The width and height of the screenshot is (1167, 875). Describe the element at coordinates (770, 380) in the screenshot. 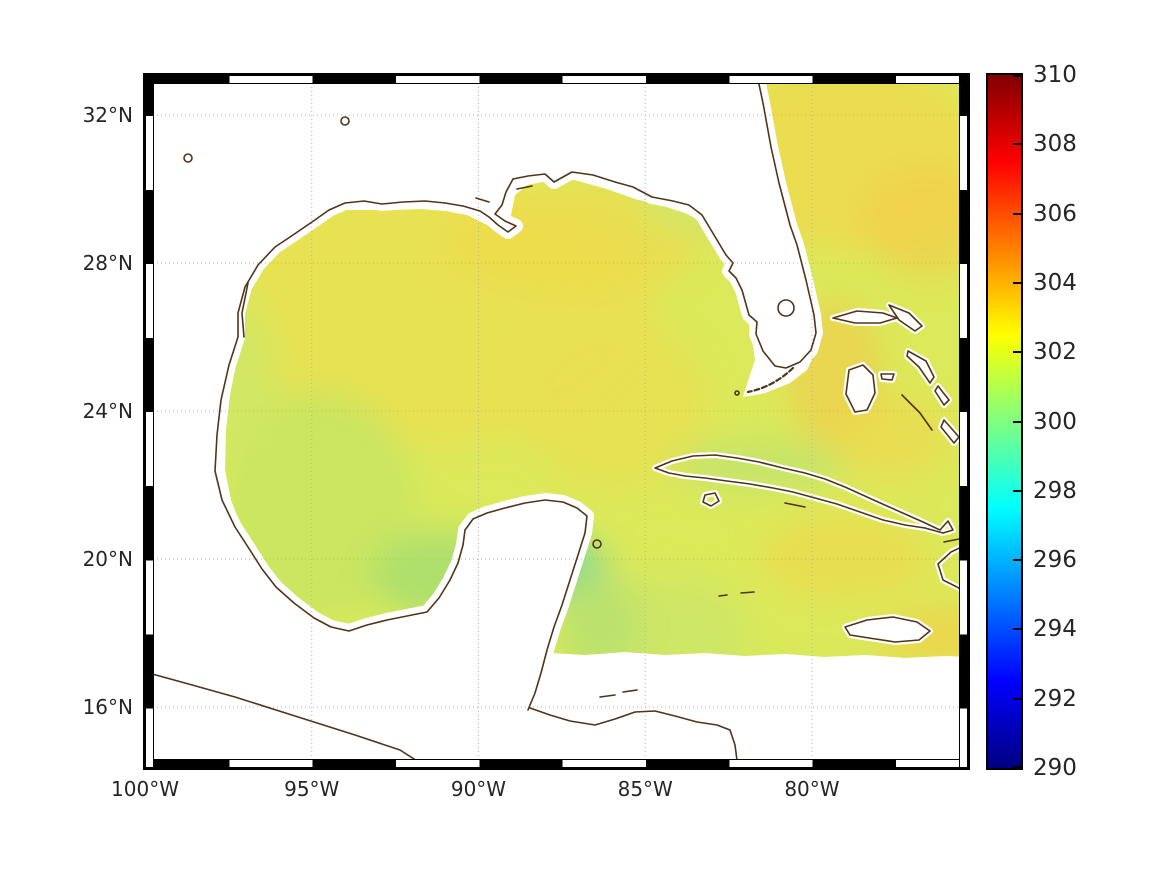

I see `florida-keys-coastline` at that location.